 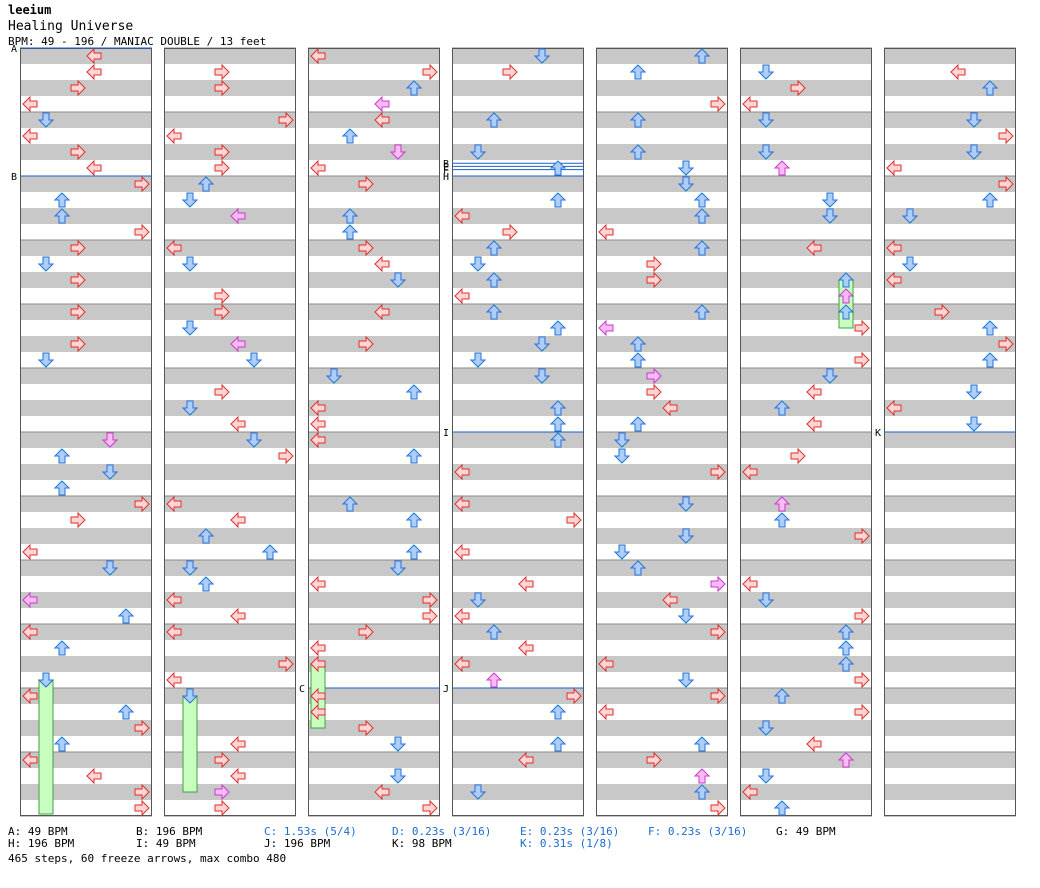 What do you see at coordinates (166, 843) in the screenshot?
I see `legend-i: I: 49 BPM` at bounding box center [166, 843].